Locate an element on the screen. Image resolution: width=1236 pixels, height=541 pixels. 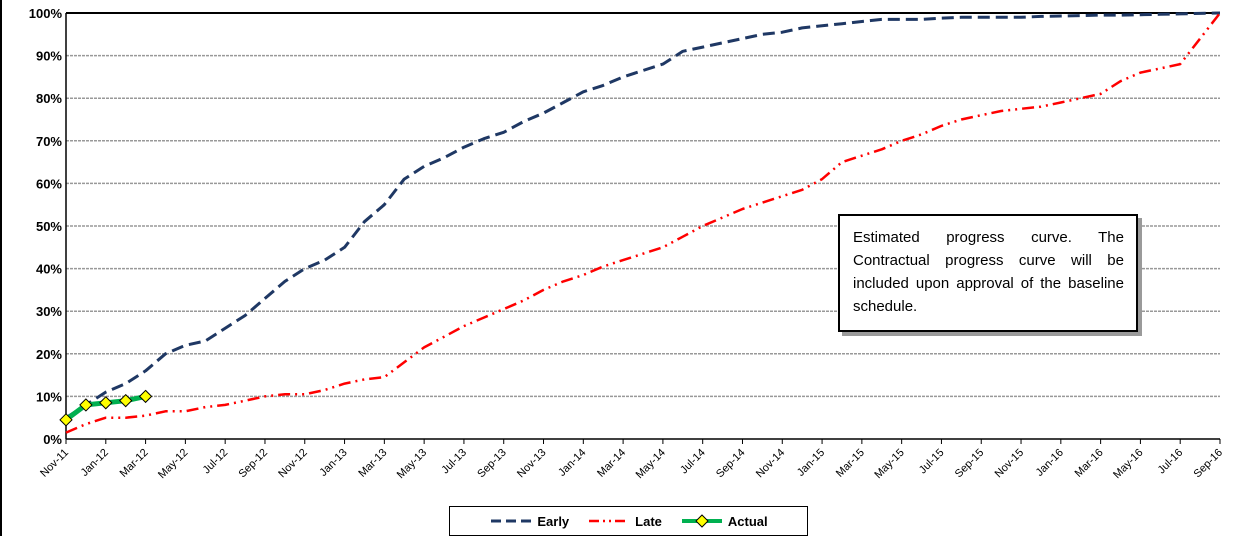
x-tick-label: May-16 is located at coordinates (1128, 464).